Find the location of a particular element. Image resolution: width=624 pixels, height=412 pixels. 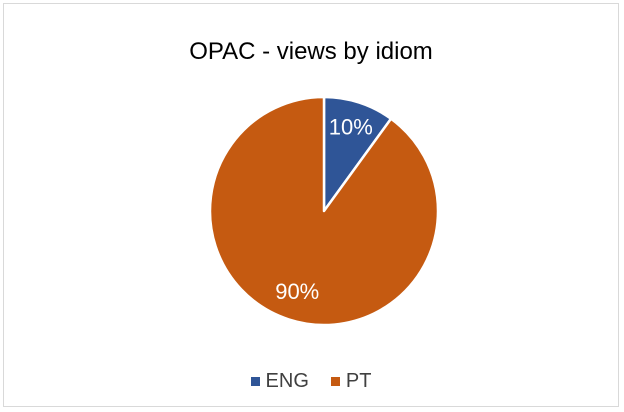

data-label-pt: 90% is located at coordinates (297, 291).